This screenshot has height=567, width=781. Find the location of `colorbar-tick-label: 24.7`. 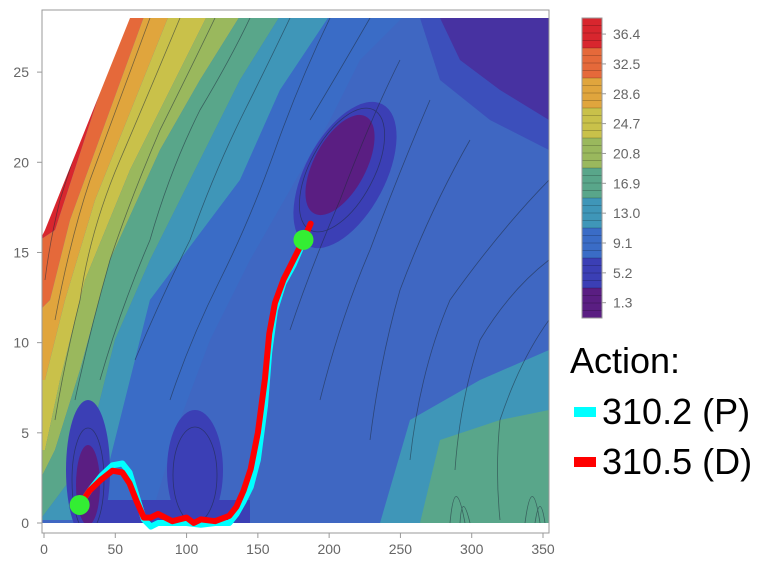

colorbar-tick-label: 24.7 is located at coordinates (626, 124).